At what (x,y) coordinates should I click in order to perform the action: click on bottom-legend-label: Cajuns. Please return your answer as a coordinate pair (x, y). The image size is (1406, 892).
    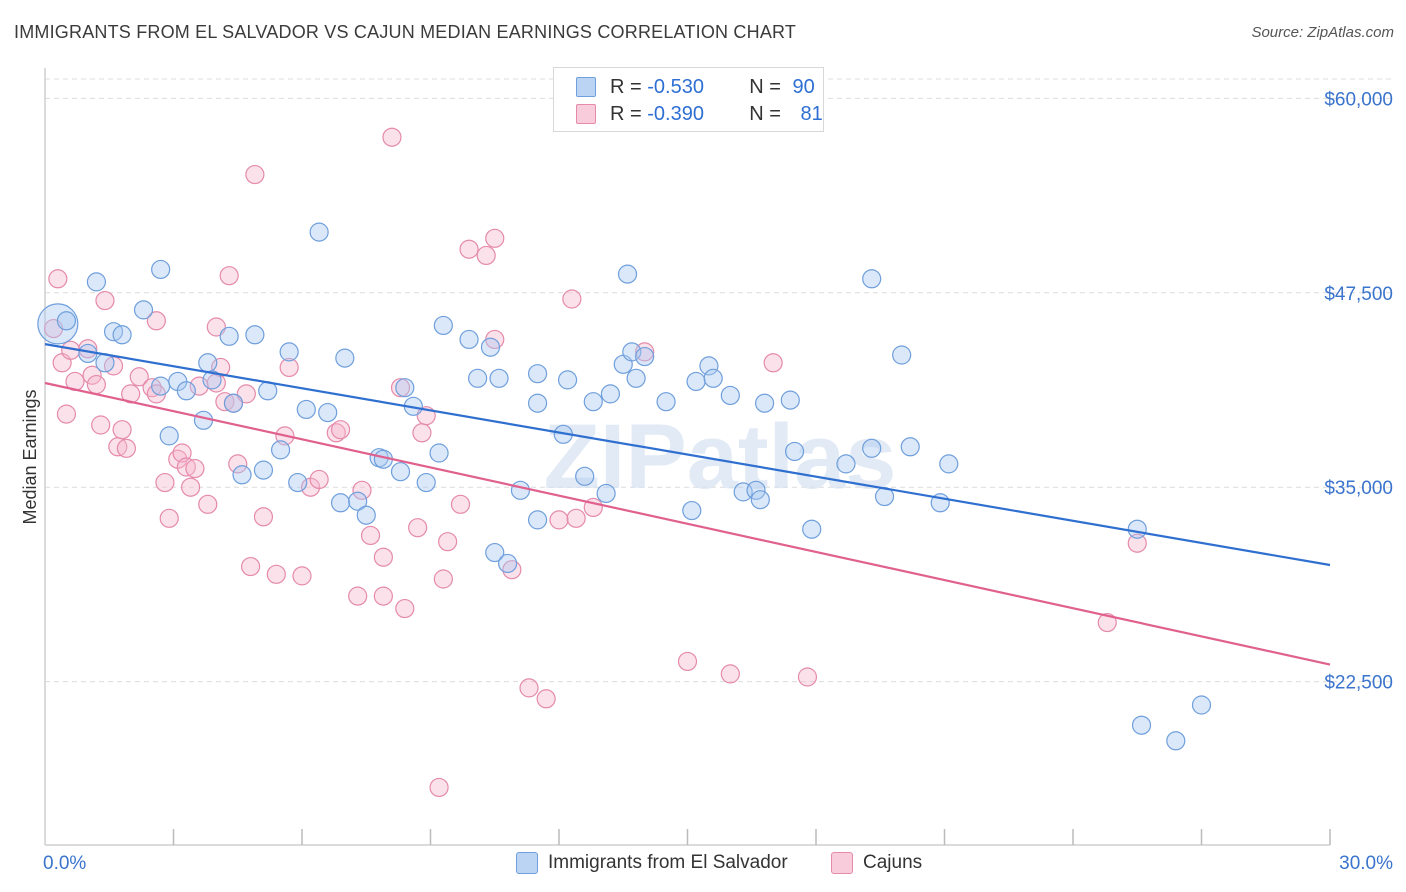
    Looking at the image, I should click on (893, 862).